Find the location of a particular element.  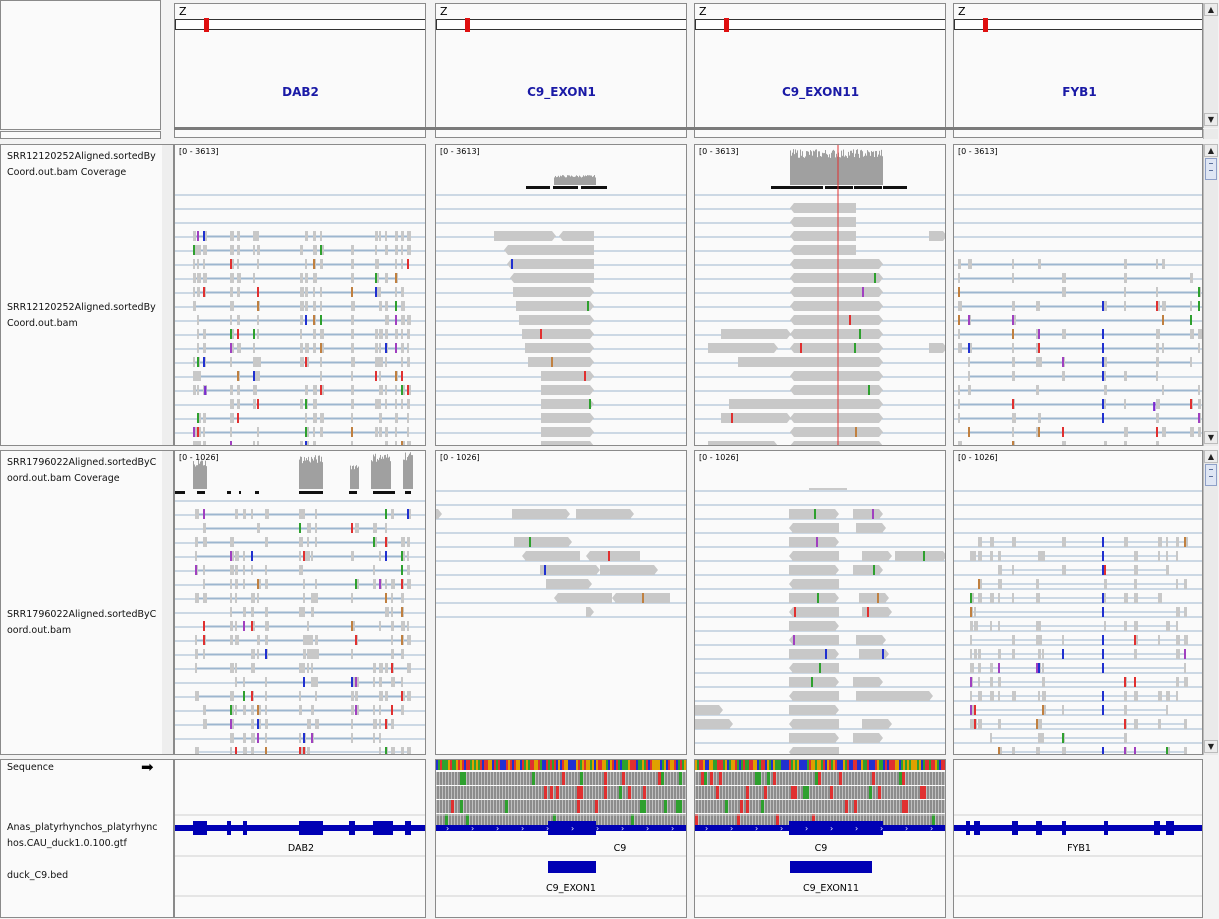

data-panel-bam1-c9-exon11: [0 - 3613] is located at coordinates (820, 295).